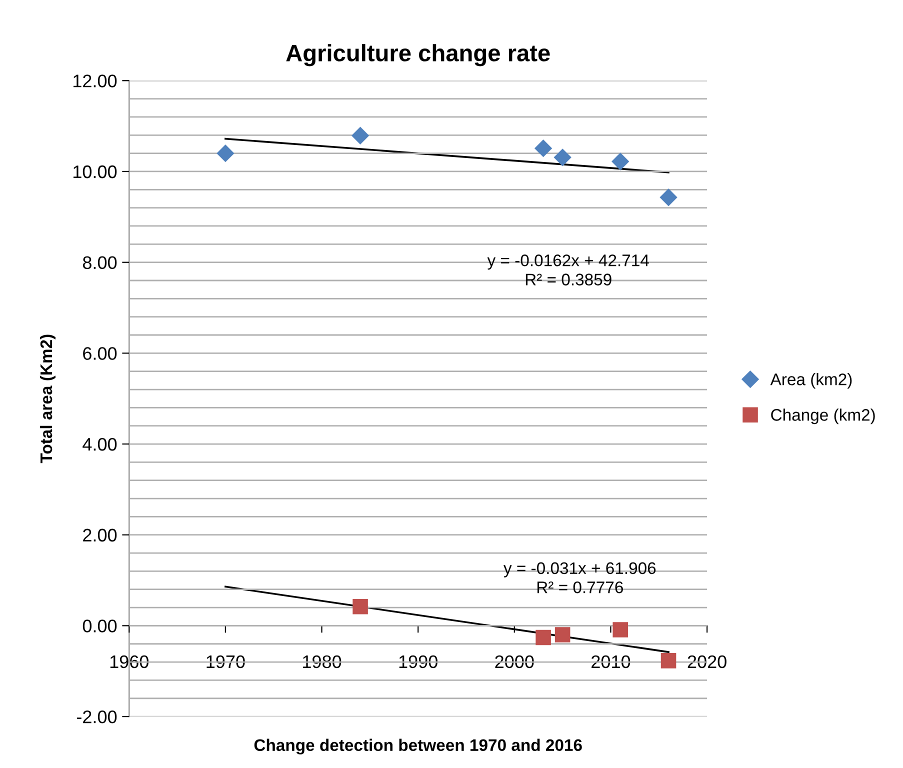 This screenshot has height=768, width=903. I want to click on y-tick-label: 4.00, so click(99, 444).